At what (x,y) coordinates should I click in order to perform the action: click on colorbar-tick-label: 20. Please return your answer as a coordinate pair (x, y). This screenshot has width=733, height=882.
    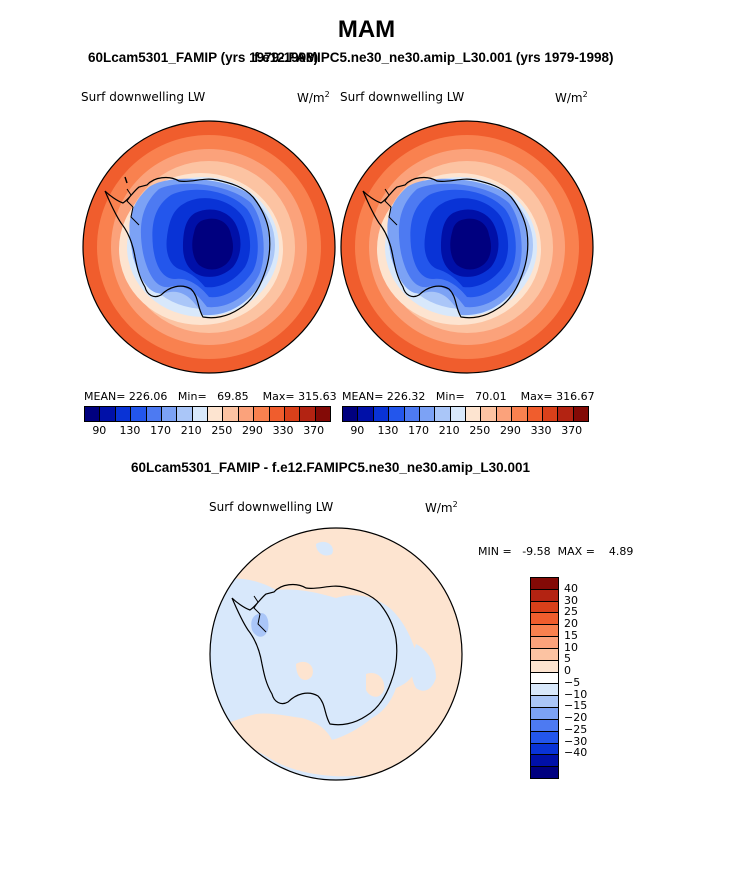
    Looking at the image, I should click on (571, 624).